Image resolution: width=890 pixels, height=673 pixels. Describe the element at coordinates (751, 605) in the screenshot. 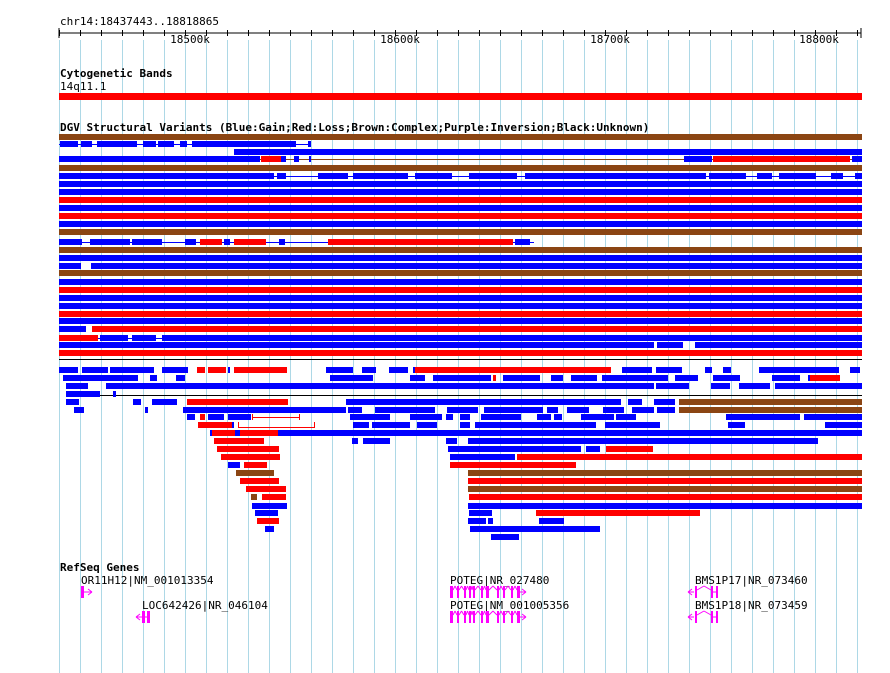

I see `gene-label-bms1p18: BMS1P18|NR_073459` at that location.